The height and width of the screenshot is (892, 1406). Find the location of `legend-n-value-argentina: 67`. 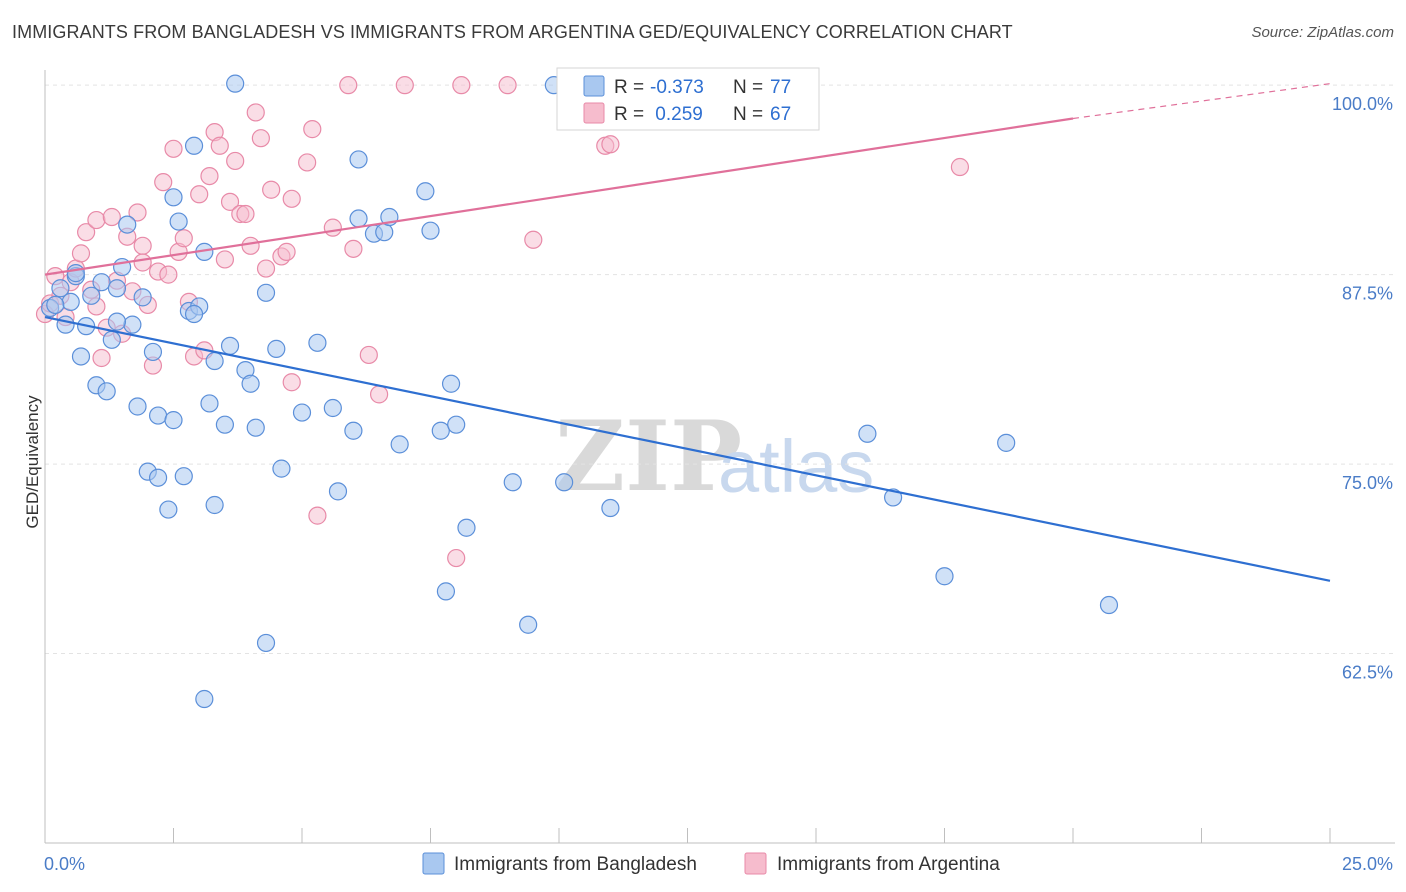

legend-n-value-argentina: 67 is located at coordinates (780, 114).